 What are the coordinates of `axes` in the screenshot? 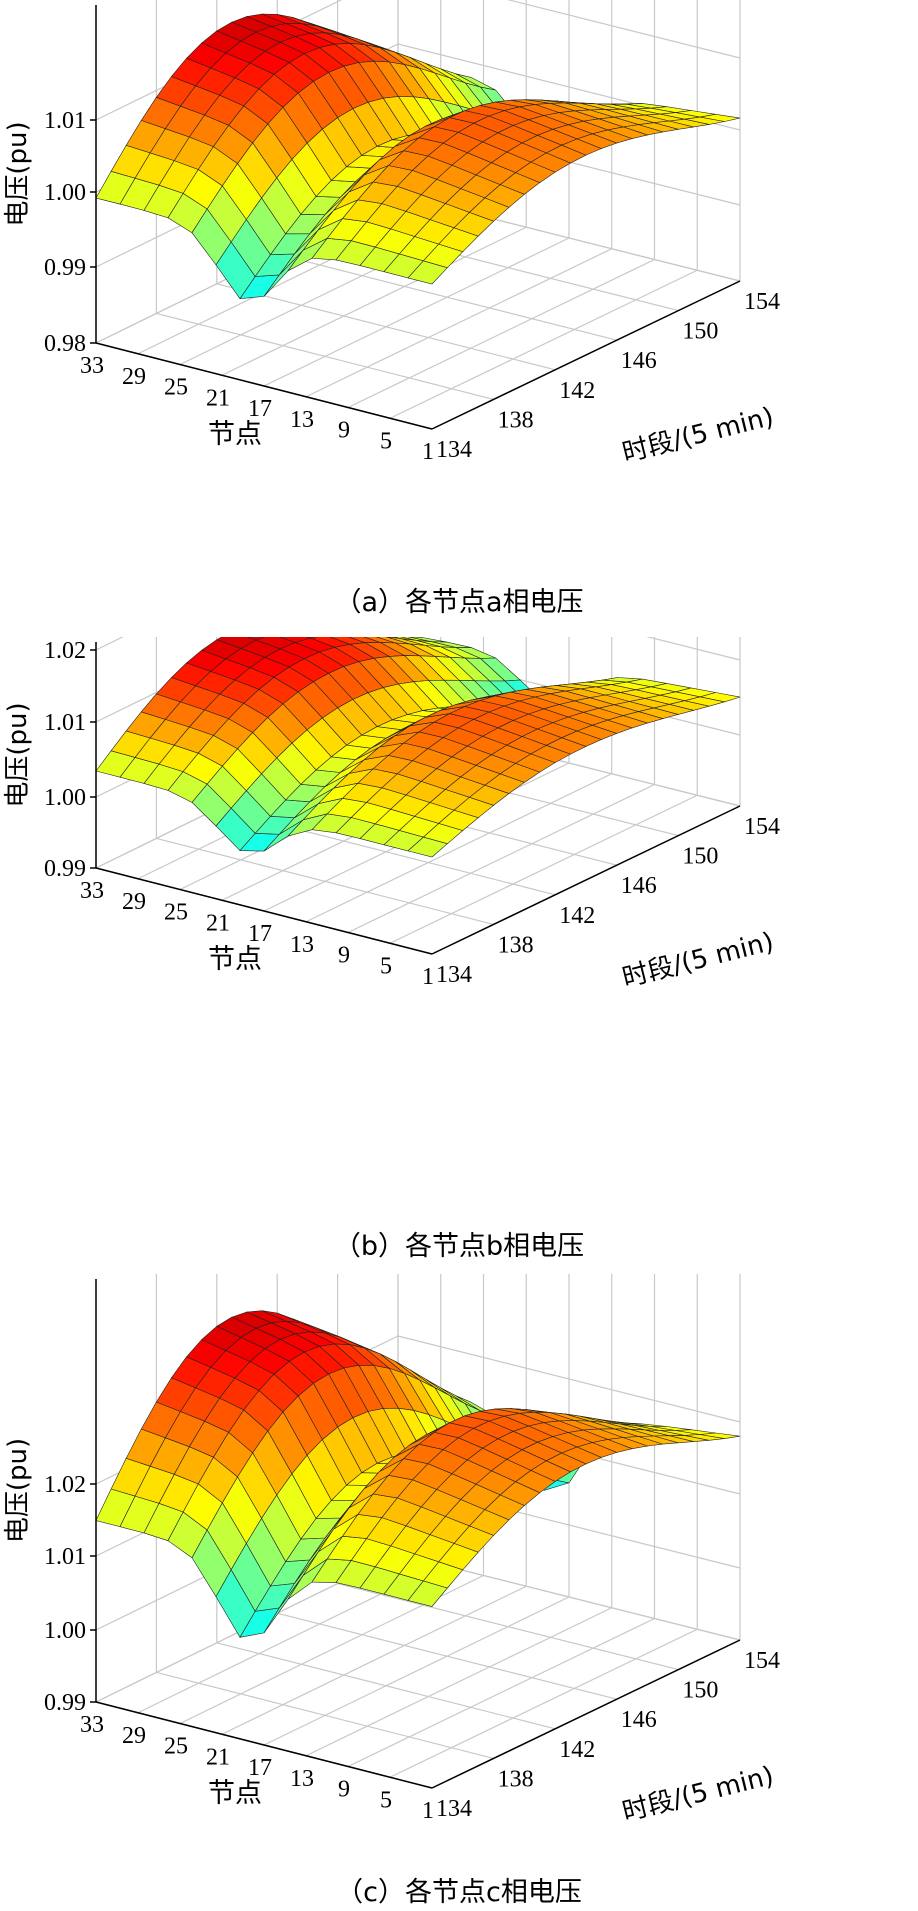 It's located at (415, 798).